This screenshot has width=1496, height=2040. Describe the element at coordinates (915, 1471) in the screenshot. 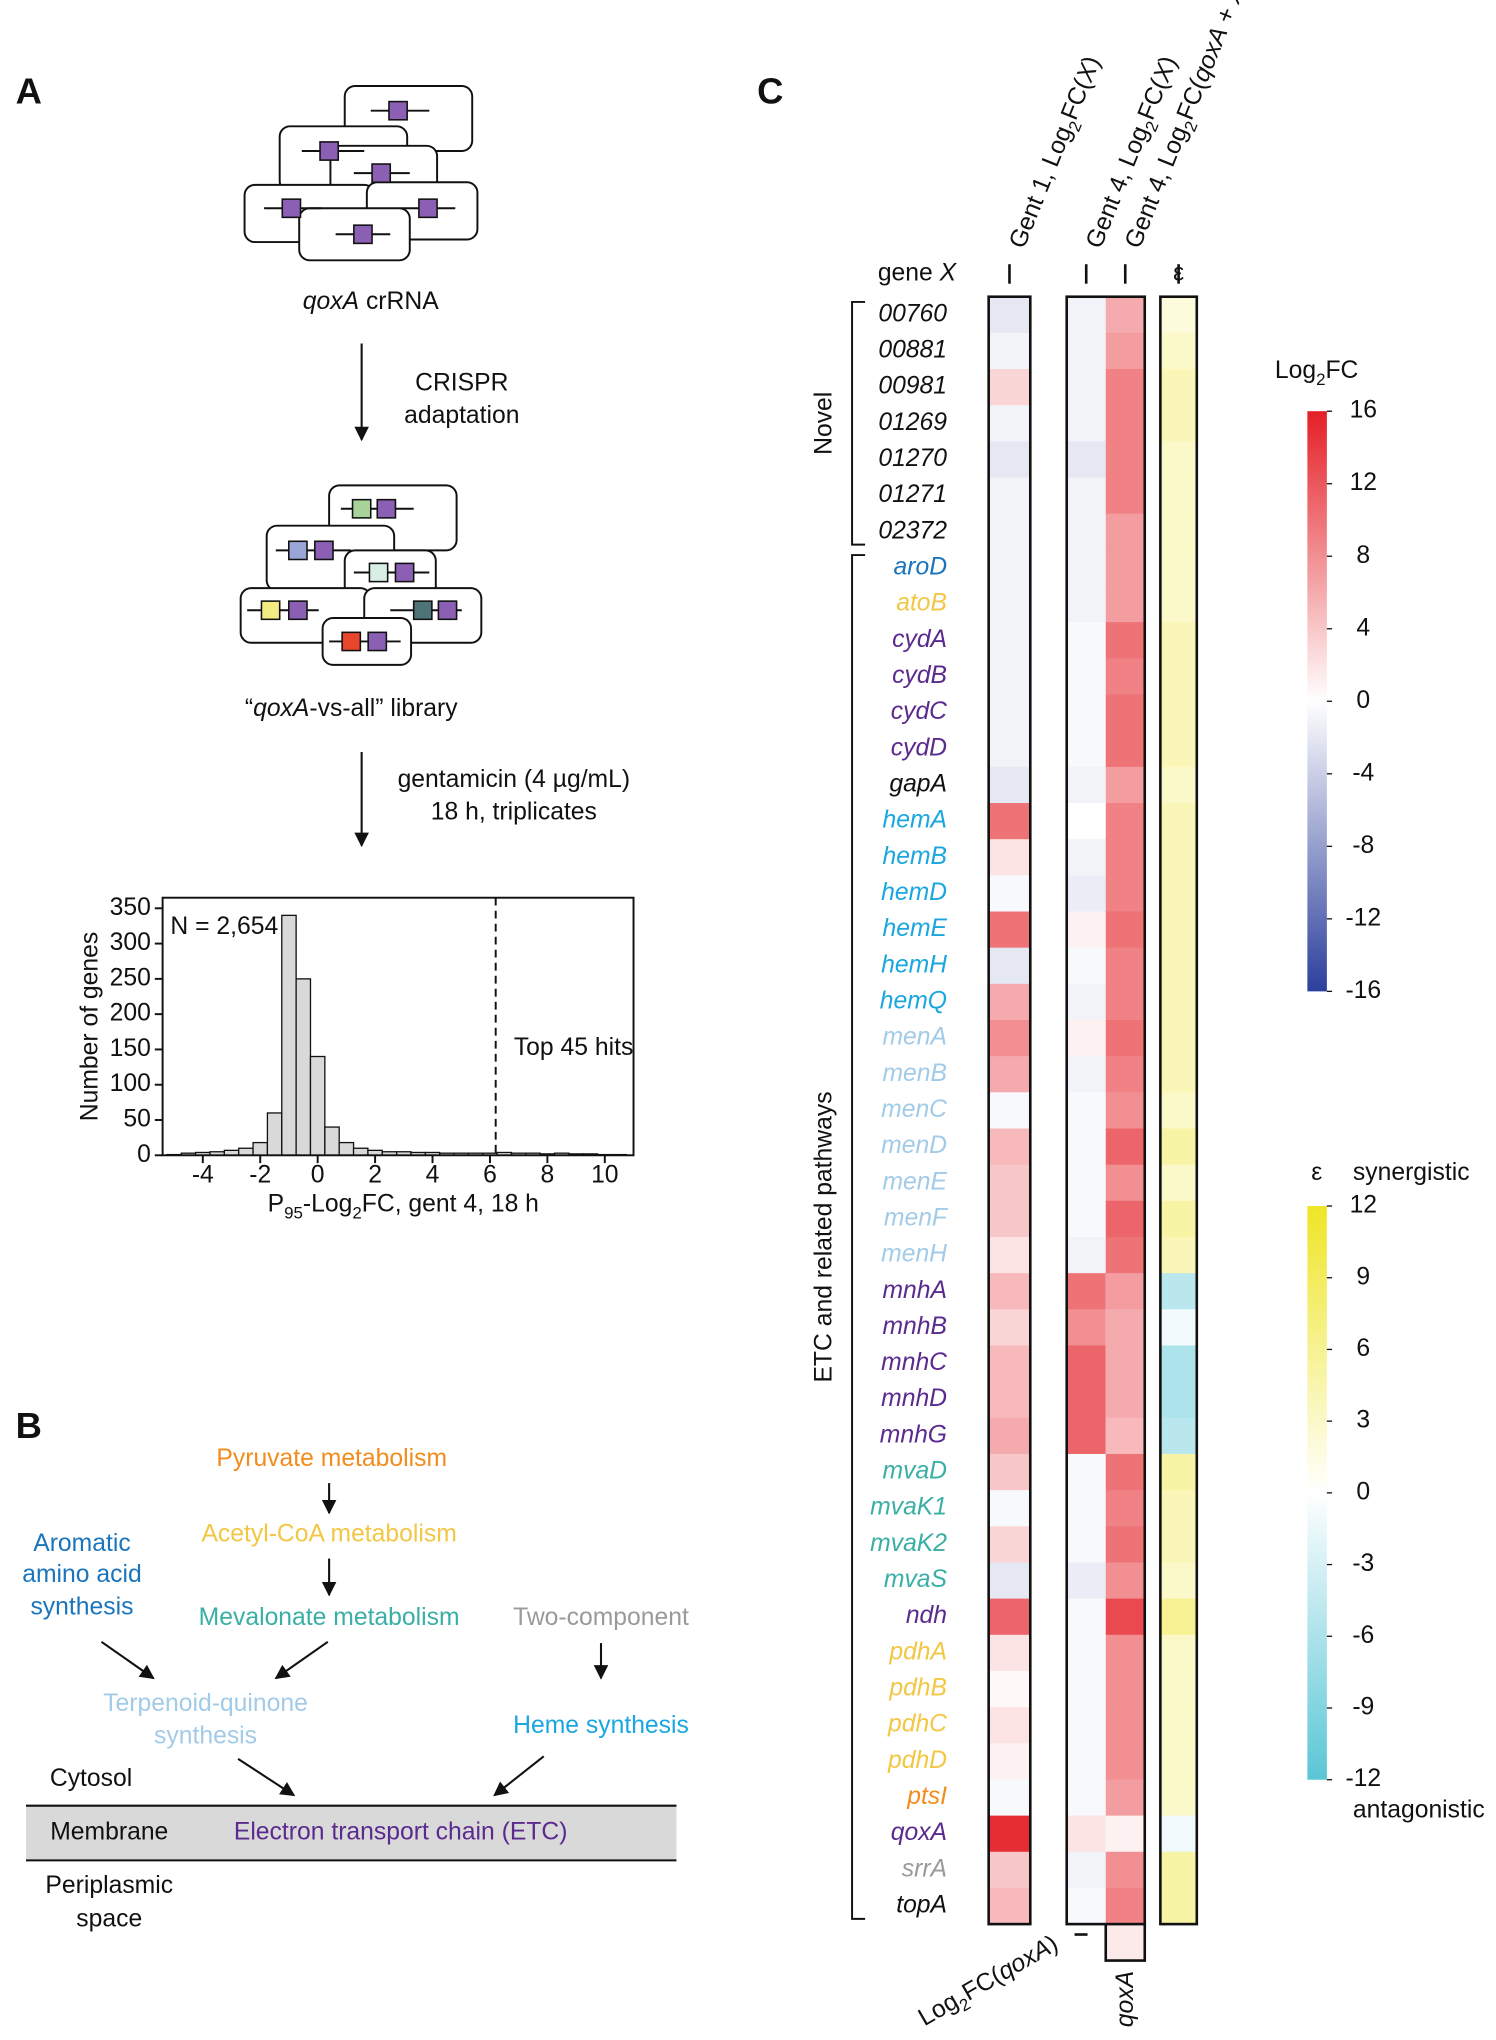

I see `row-label: mvaD` at that location.